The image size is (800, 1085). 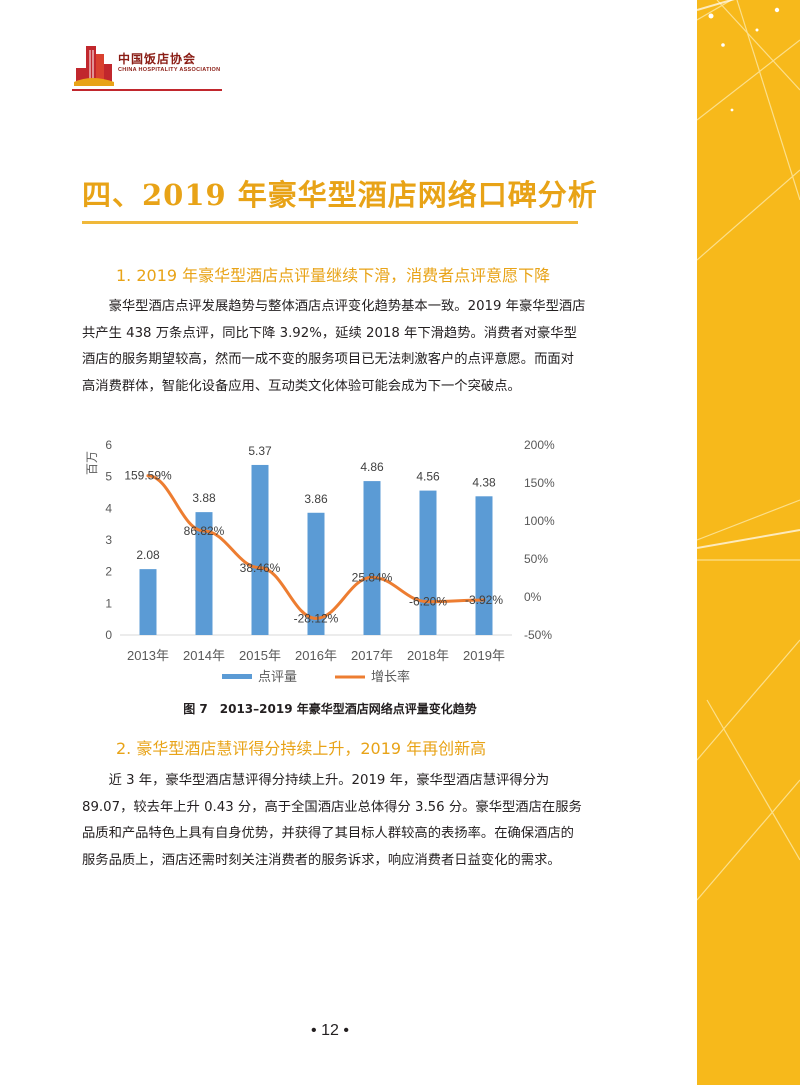 I want to click on decorative-sidebar, so click(x=748, y=542).